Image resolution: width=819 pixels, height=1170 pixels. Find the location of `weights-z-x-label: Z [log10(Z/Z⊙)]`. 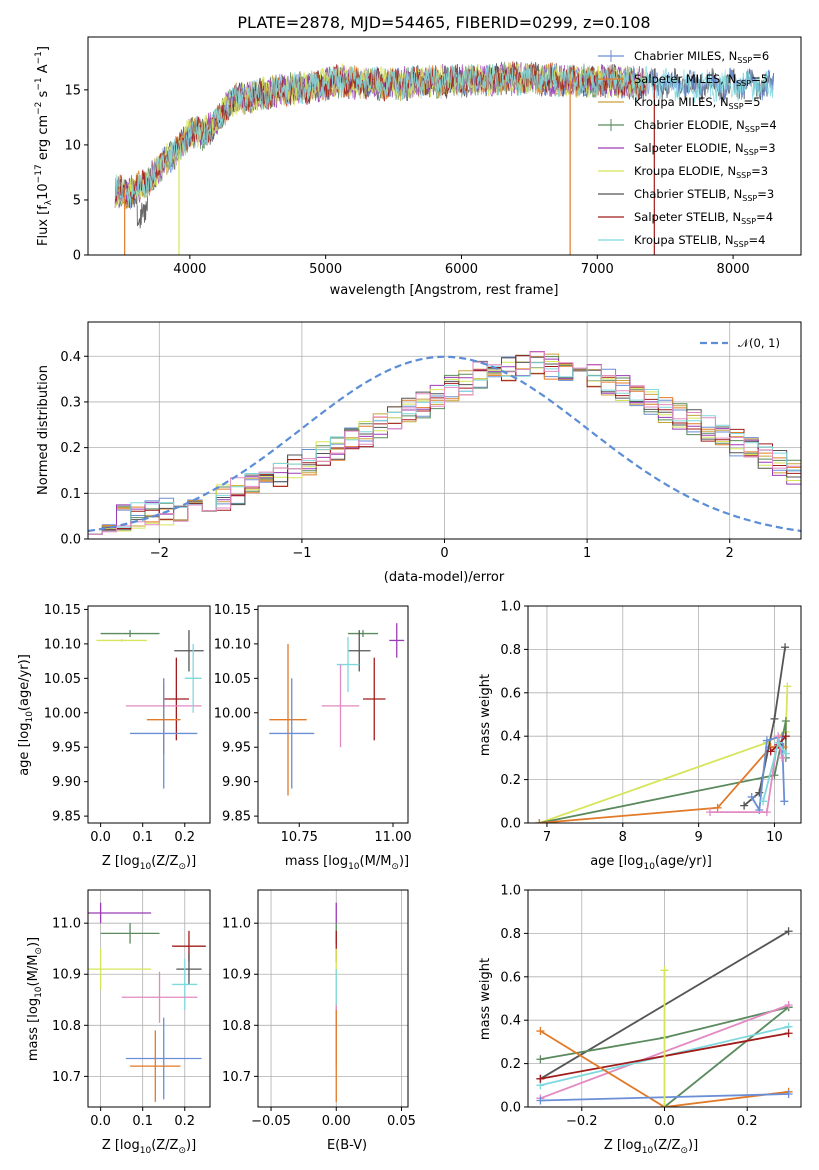

weights-z-x-label: Z [log10(Z/Z⊙)] is located at coordinates (651, 1147).